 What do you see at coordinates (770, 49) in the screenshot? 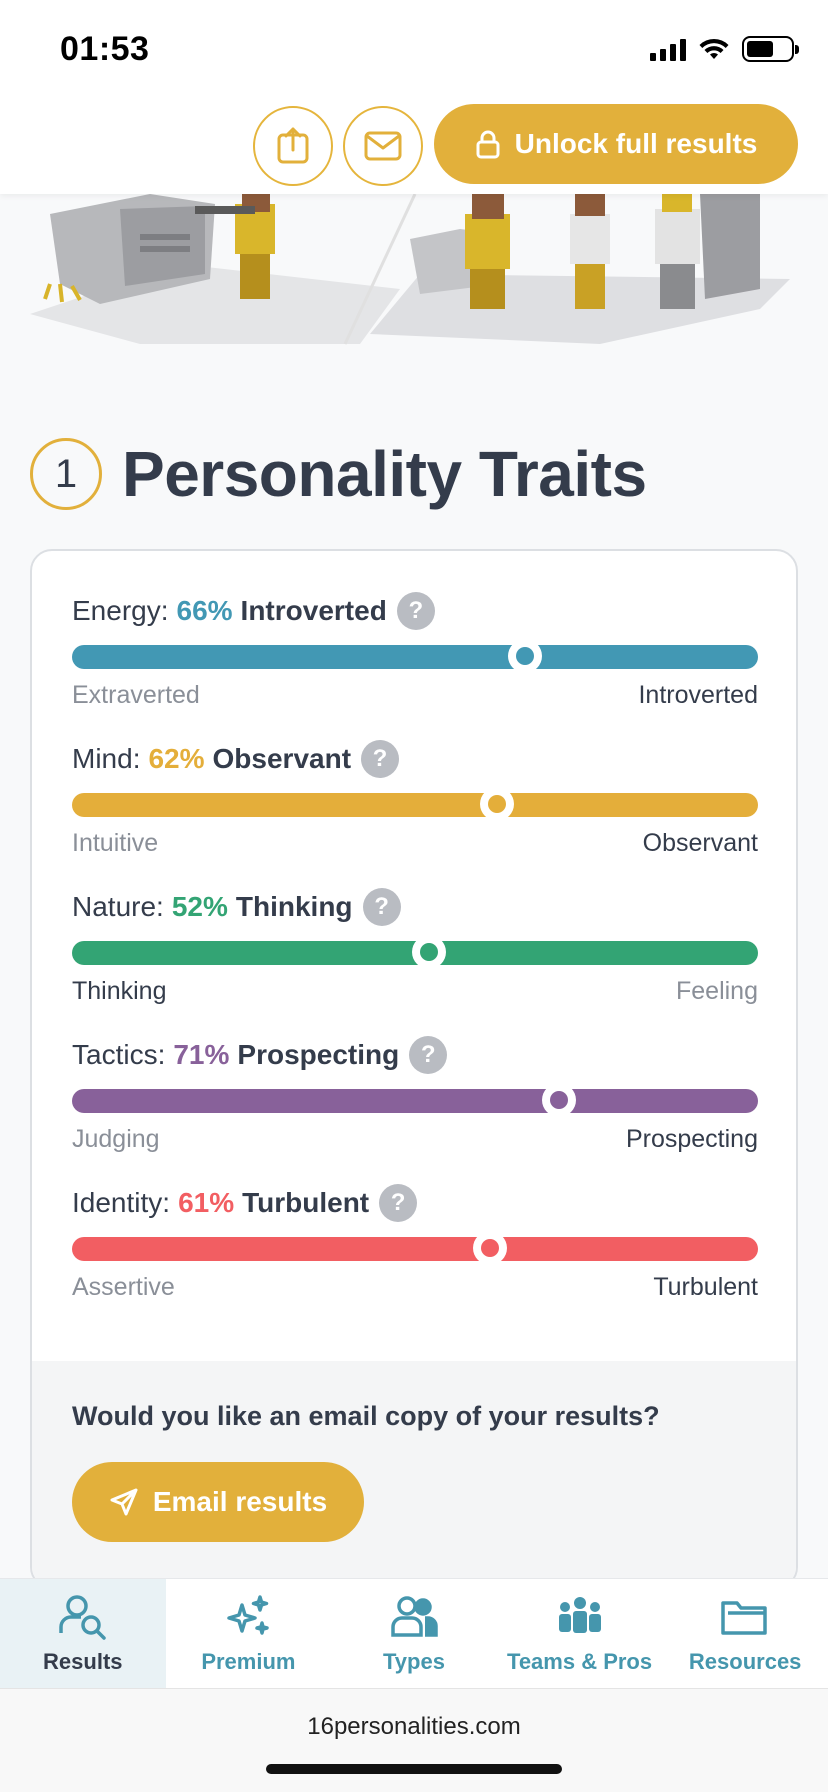
I see `battery-icon` at bounding box center [770, 49].